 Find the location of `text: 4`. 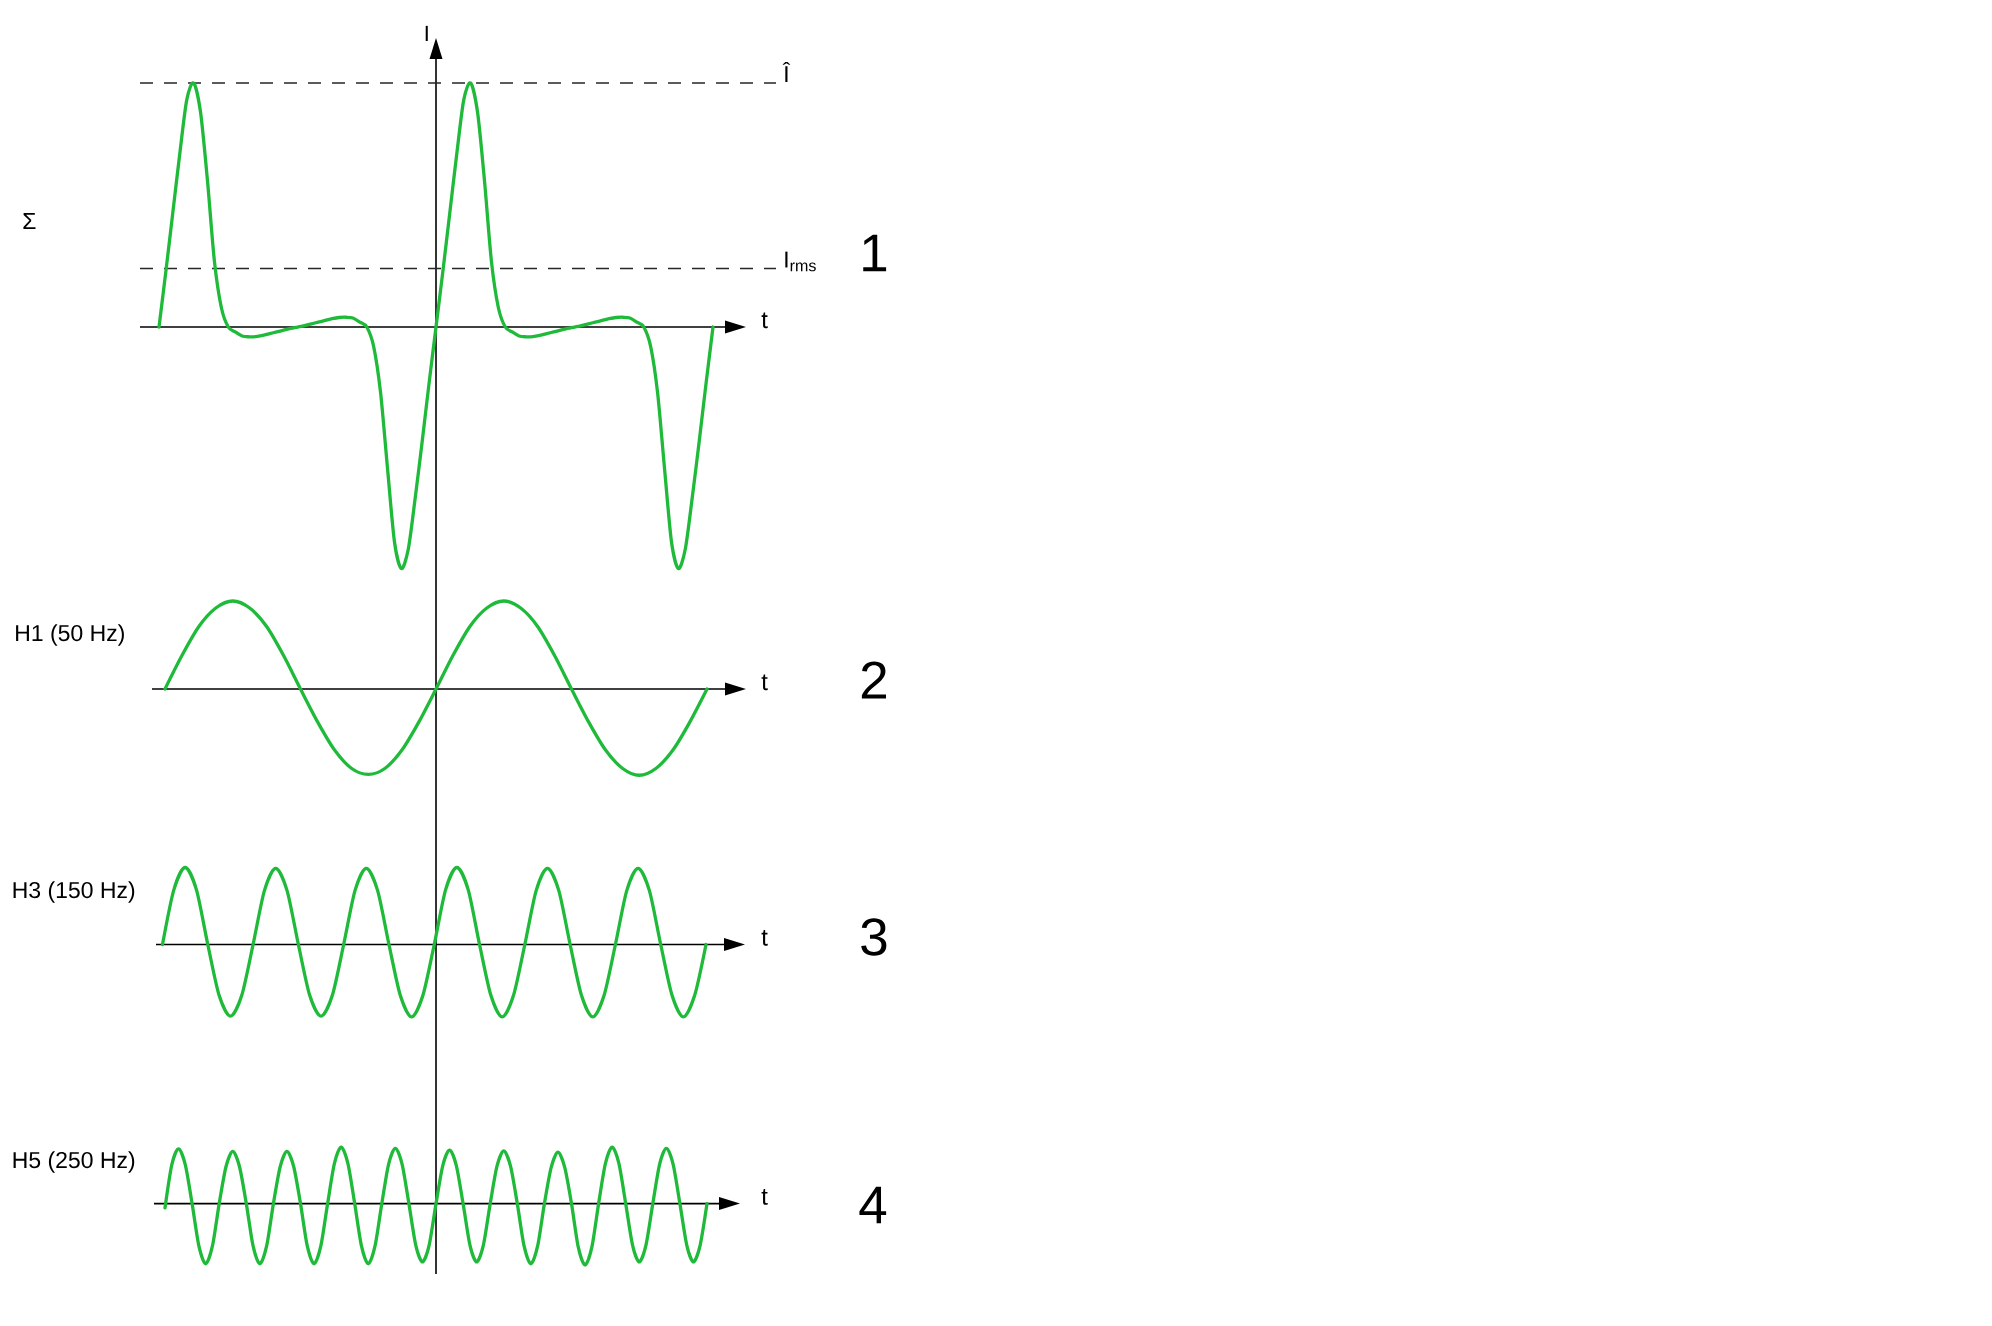

text: 4 is located at coordinates (873, 1205).